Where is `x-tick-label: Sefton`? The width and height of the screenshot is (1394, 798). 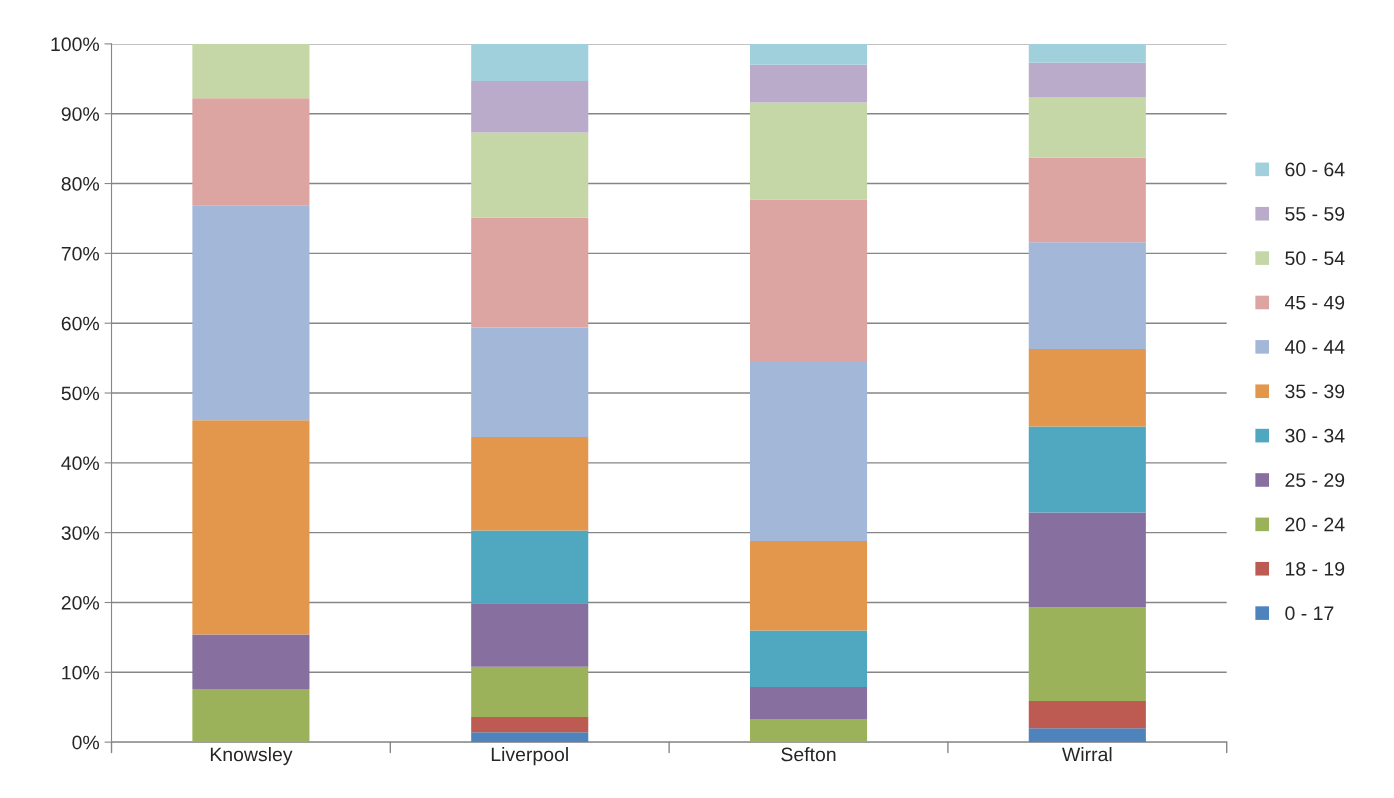
x-tick-label: Sefton is located at coordinates (808, 754).